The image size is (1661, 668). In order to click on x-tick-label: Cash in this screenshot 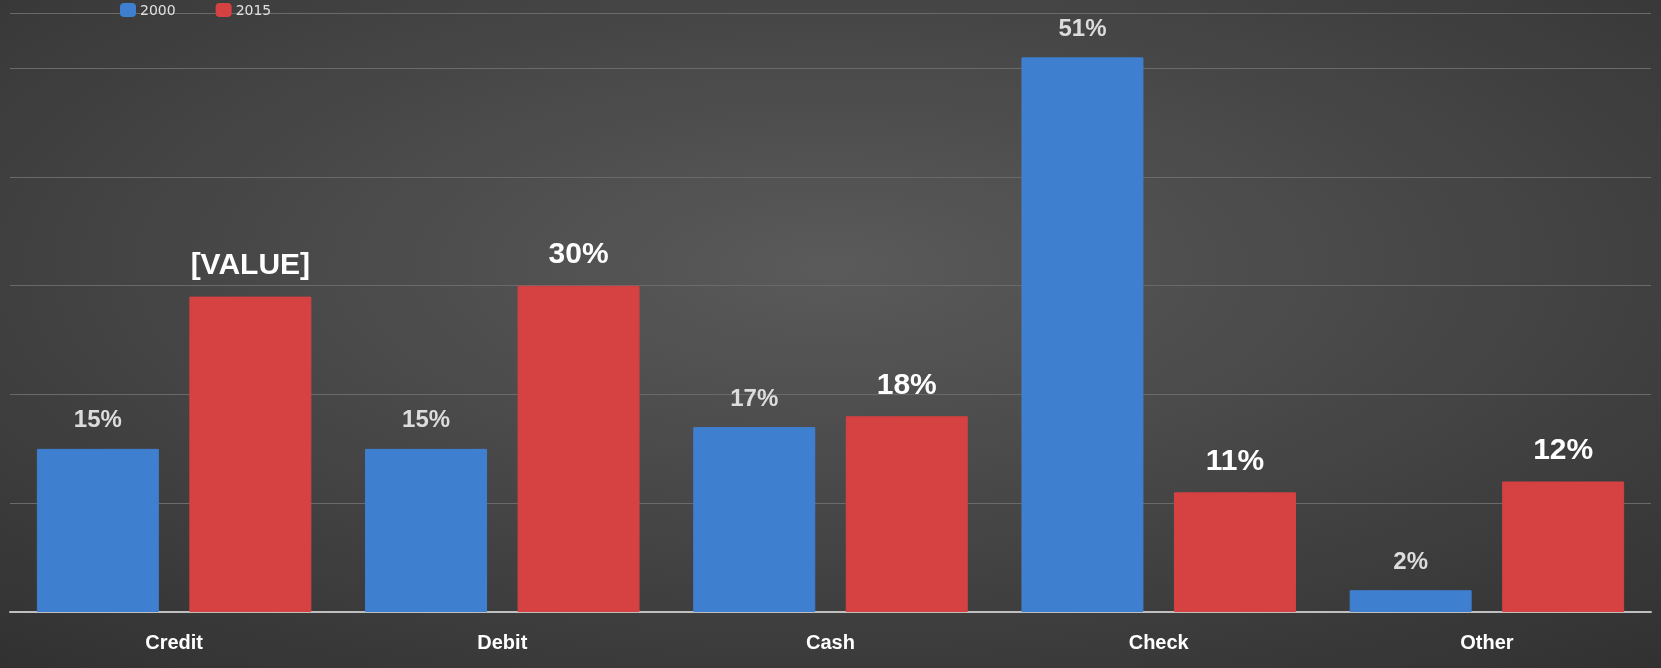, I will do `click(830, 642)`.